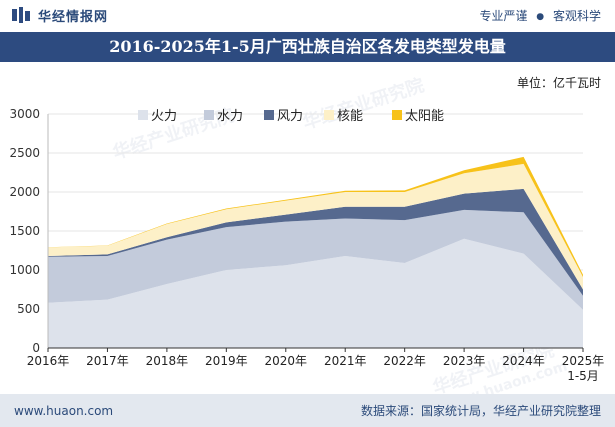  What do you see at coordinates (167, 361) in the screenshot?
I see `x-tick-label-2: 2018年` at bounding box center [167, 361].